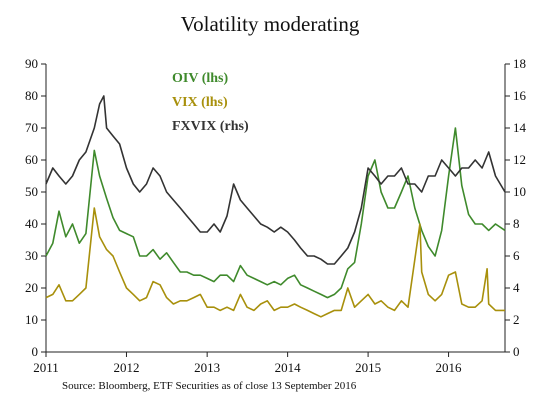 The height and width of the screenshot is (404, 540). Describe the element at coordinates (31, 255) in the screenshot. I see `y-left-tick-label: 30` at that location.